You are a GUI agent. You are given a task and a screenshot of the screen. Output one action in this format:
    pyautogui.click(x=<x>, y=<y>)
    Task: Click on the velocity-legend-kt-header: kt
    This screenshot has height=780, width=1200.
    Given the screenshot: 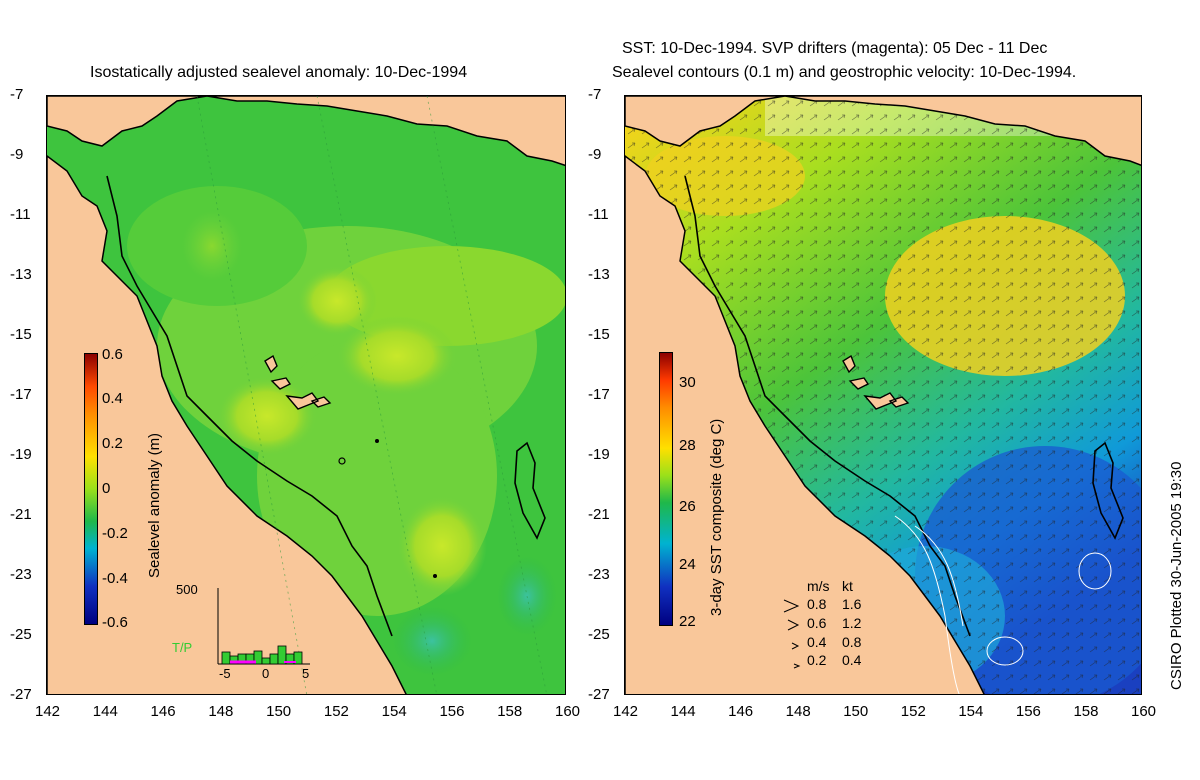 What is the action you would take?
    pyautogui.click(x=847, y=586)
    